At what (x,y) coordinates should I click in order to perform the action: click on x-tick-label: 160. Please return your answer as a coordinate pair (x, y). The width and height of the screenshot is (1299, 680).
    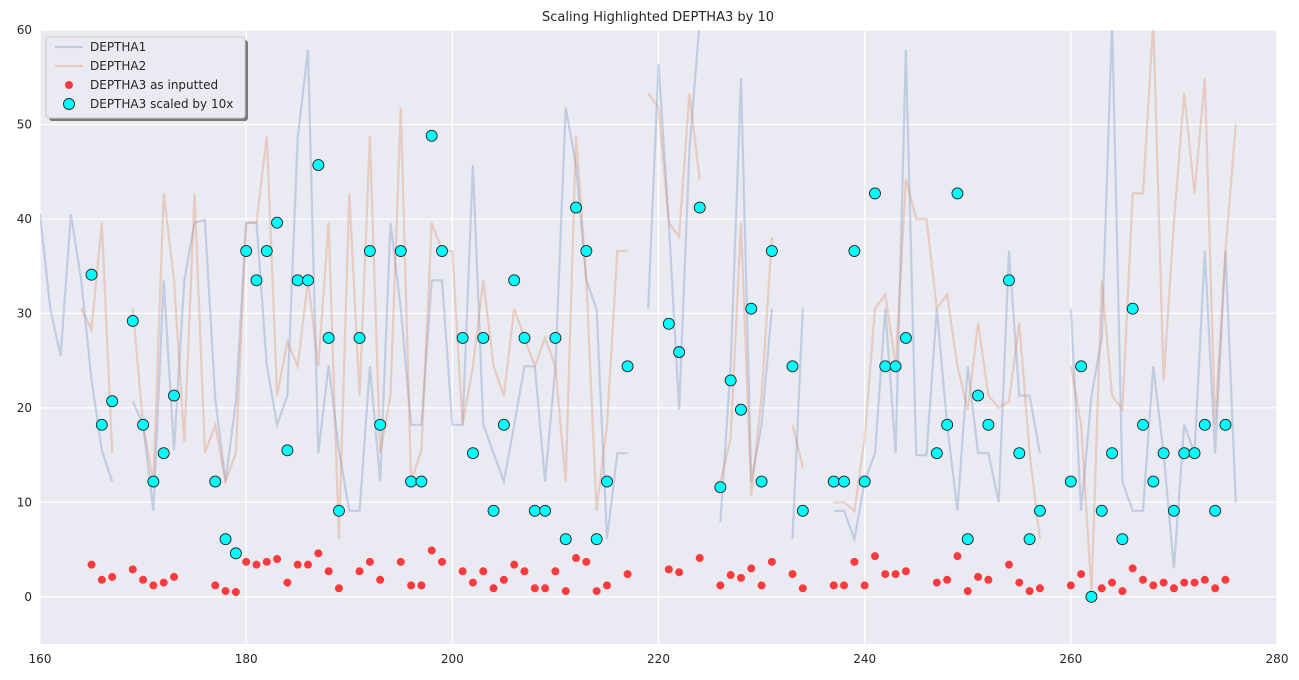
    Looking at the image, I should click on (40, 659).